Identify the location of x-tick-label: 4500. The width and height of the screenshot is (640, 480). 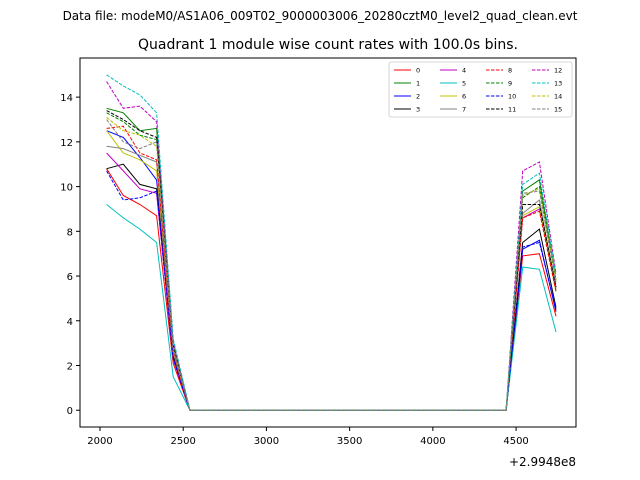
(515, 441).